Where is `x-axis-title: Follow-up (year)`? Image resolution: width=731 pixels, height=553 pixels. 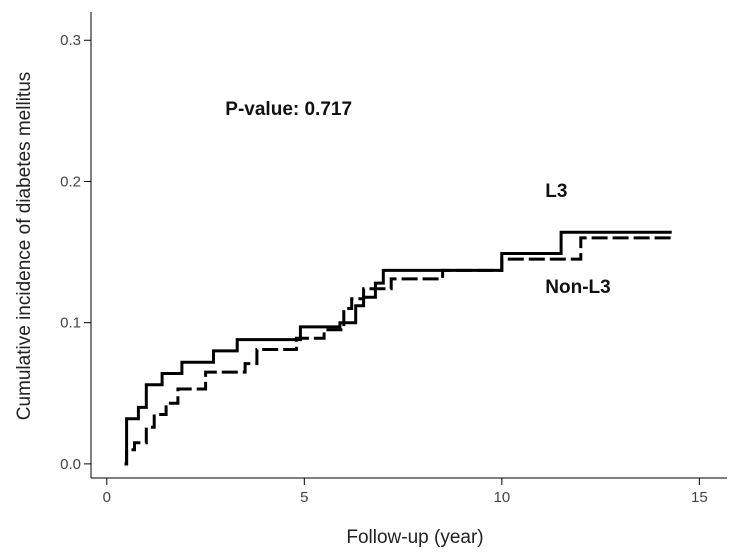
x-axis-title: Follow-up (year) is located at coordinates (414, 537).